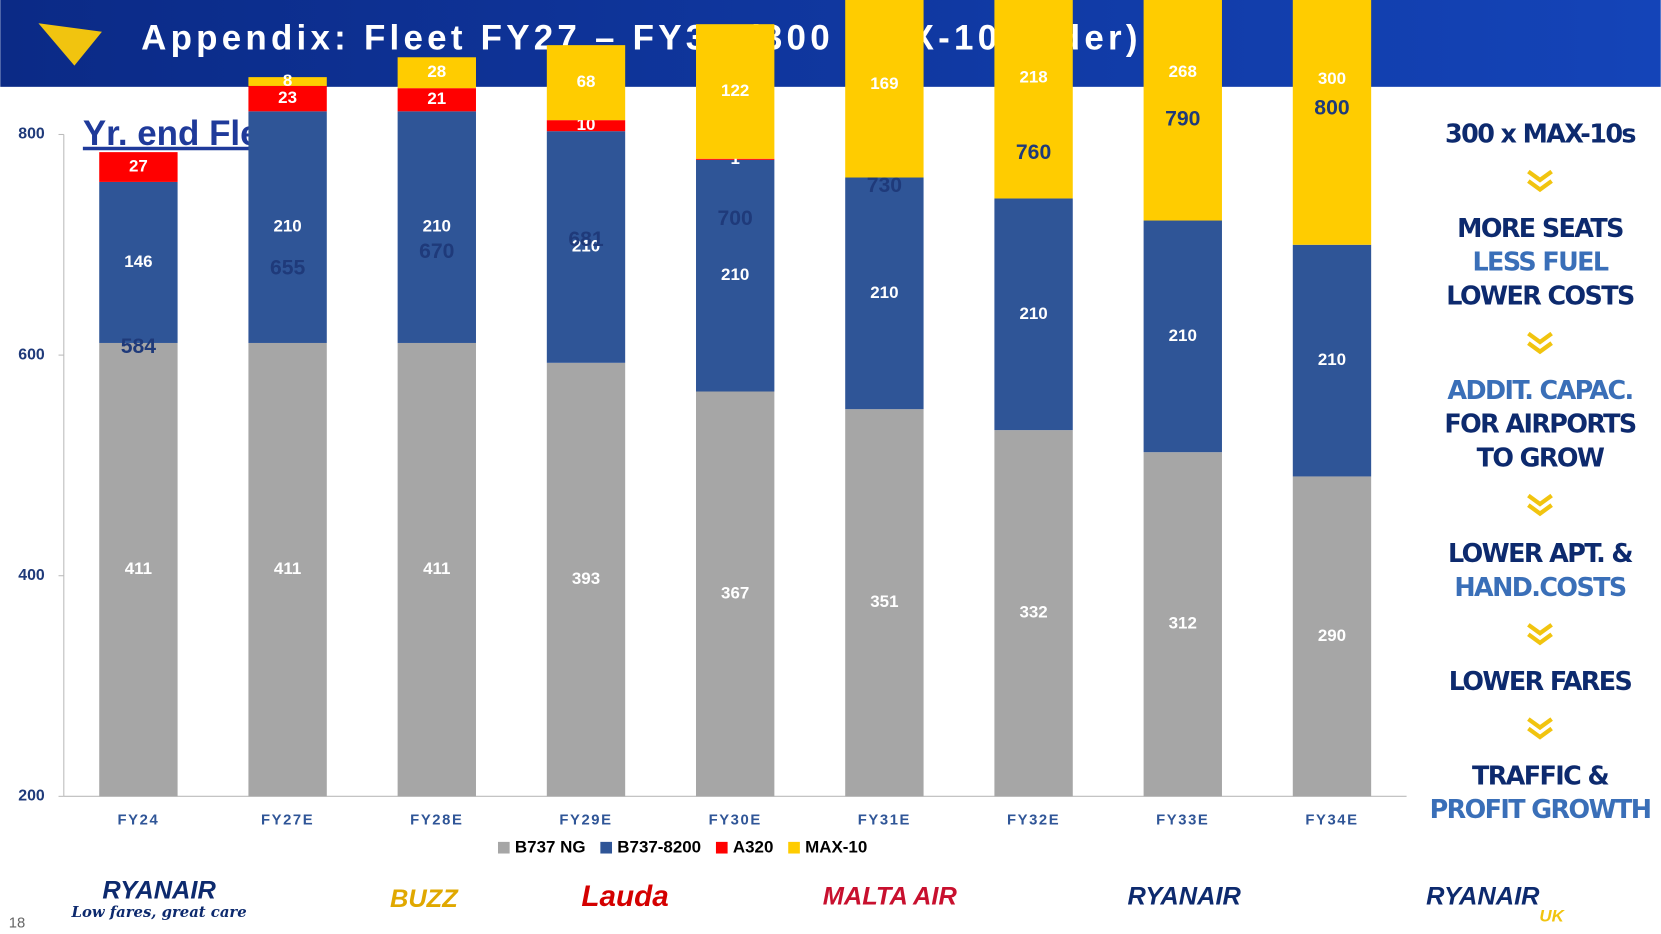 Image resolution: width=1661 pixels, height=934 pixels. Describe the element at coordinates (1540, 681) in the screenshot. I see `sidebar-text: LOWER FARES` at that location.